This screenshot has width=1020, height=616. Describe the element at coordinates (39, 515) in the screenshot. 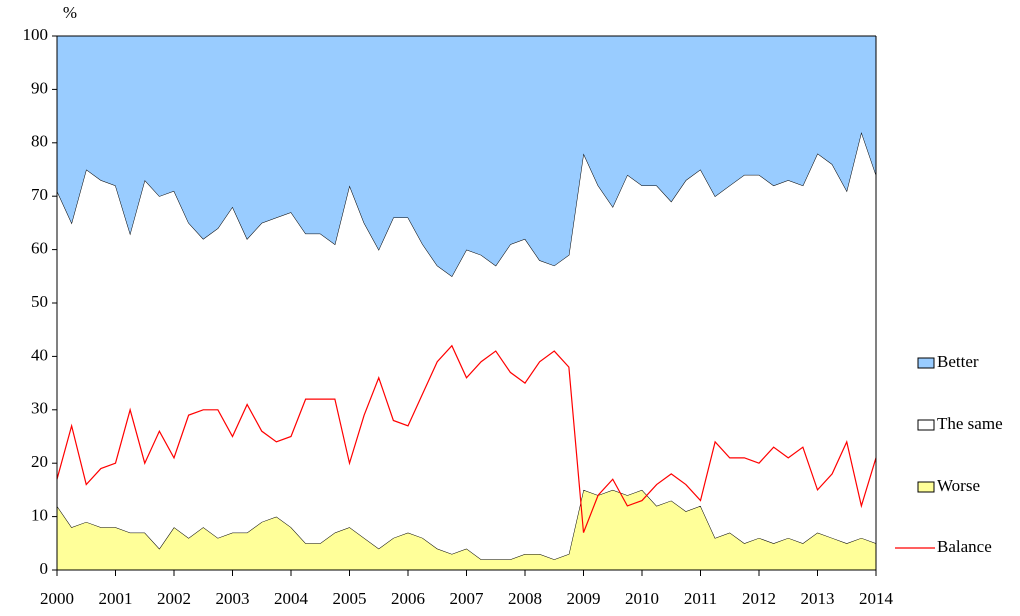

I see `y-tick-label: 10` at that location.